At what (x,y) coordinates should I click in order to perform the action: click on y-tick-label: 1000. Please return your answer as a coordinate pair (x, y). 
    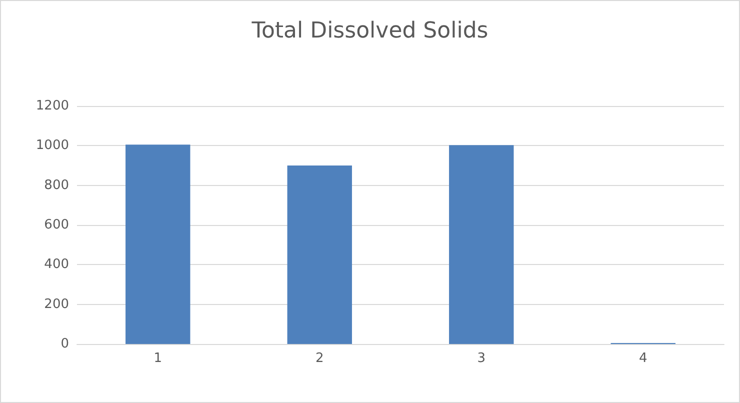
    Looking at the image, I should click on (52, 146).